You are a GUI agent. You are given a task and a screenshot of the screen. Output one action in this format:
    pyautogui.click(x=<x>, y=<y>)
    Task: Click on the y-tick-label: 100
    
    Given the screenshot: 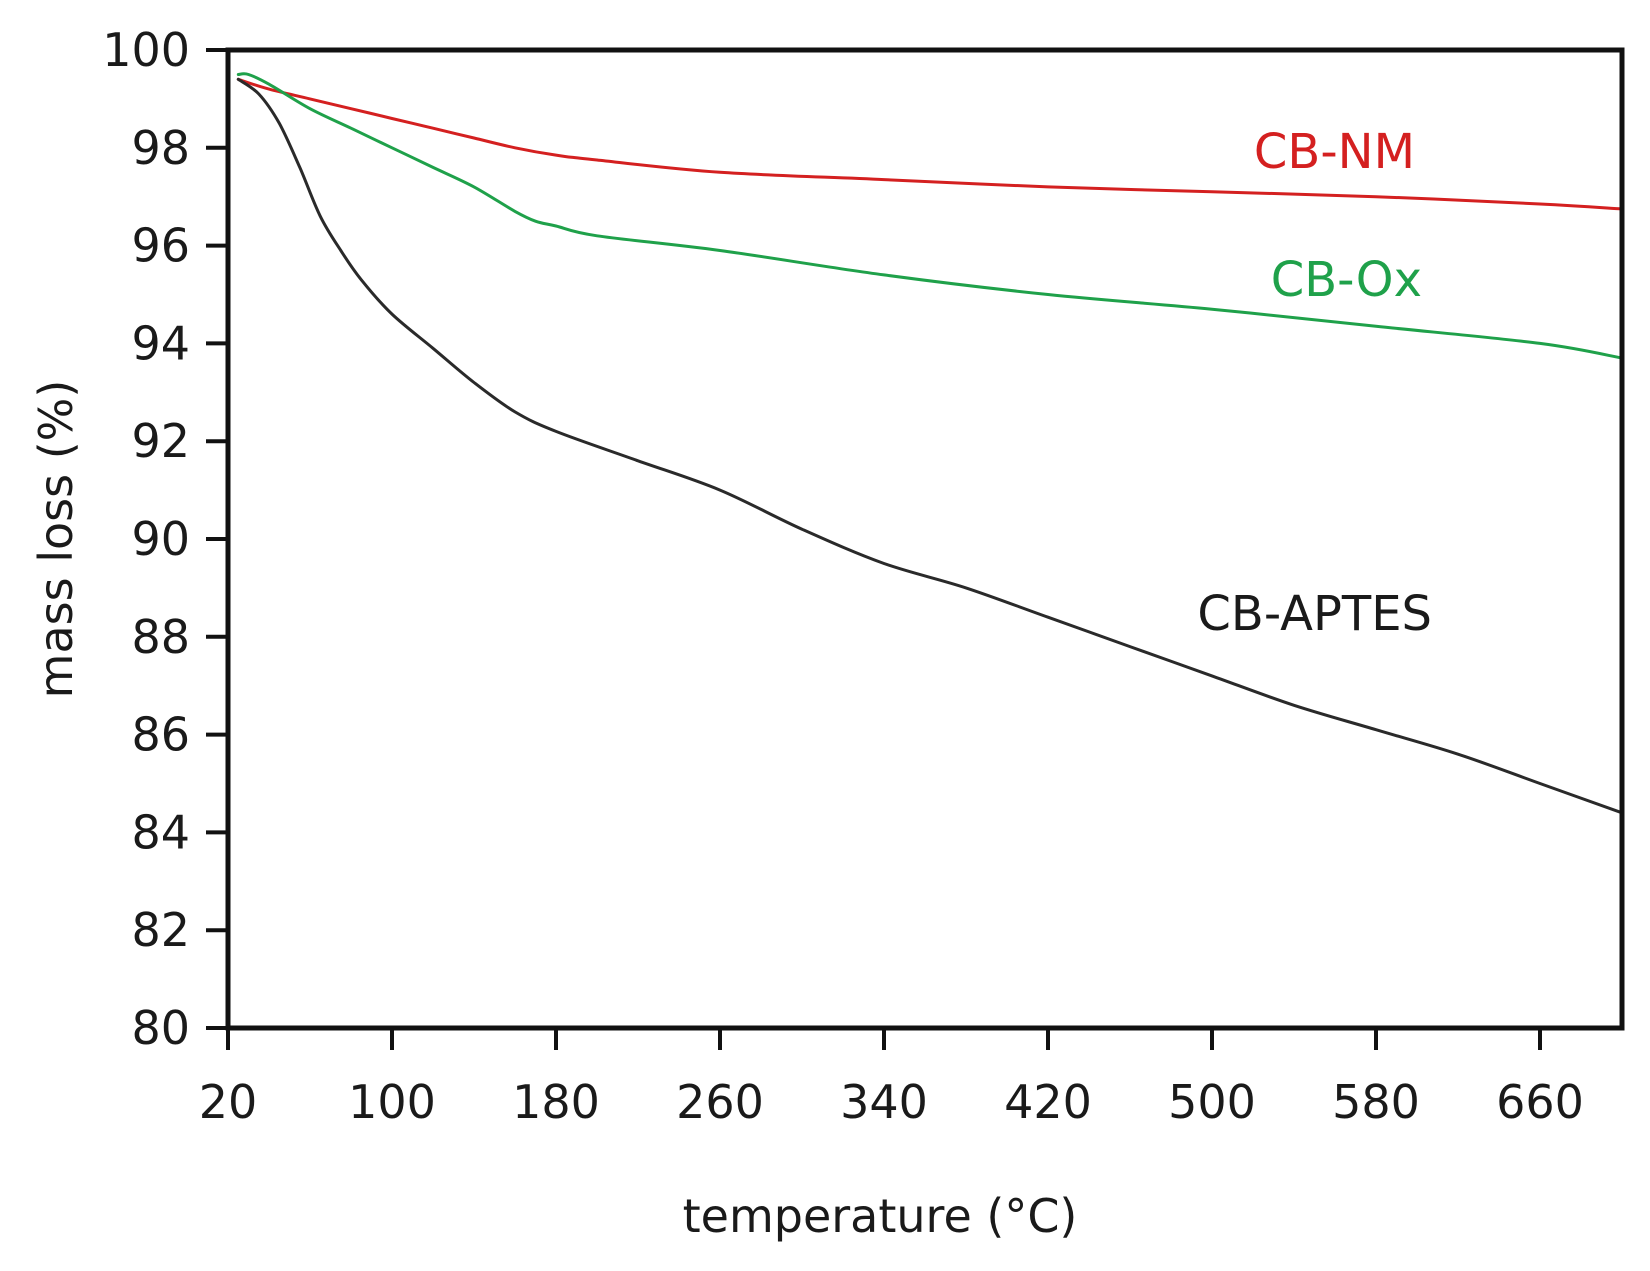 What is the action you would take?
    pyautogui.click(x=146, y=50)
    